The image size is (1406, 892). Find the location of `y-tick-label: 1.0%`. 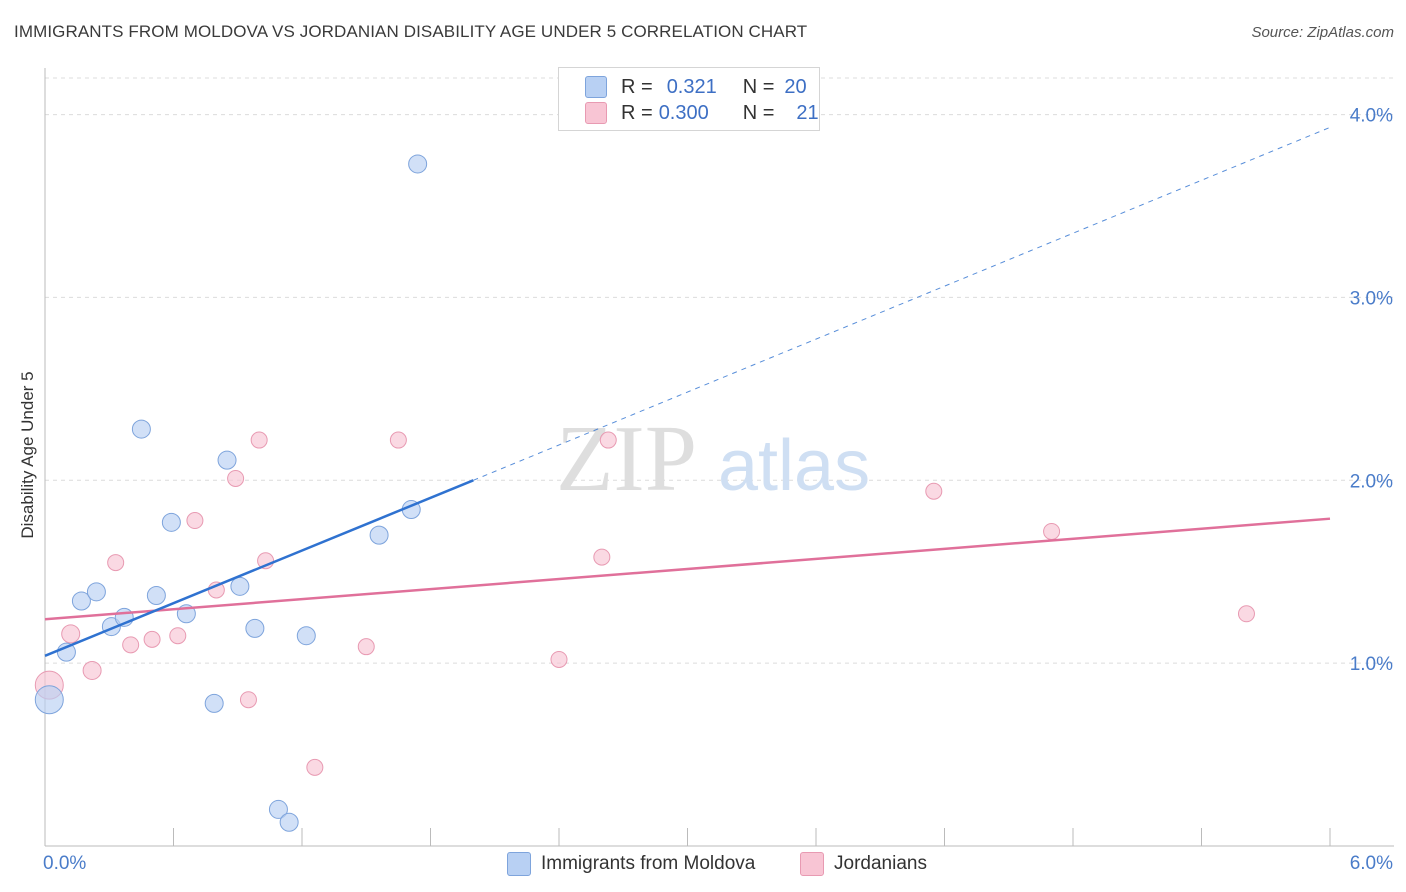

y-tick-label: 1.0% is located at coordinates (1371, 664).